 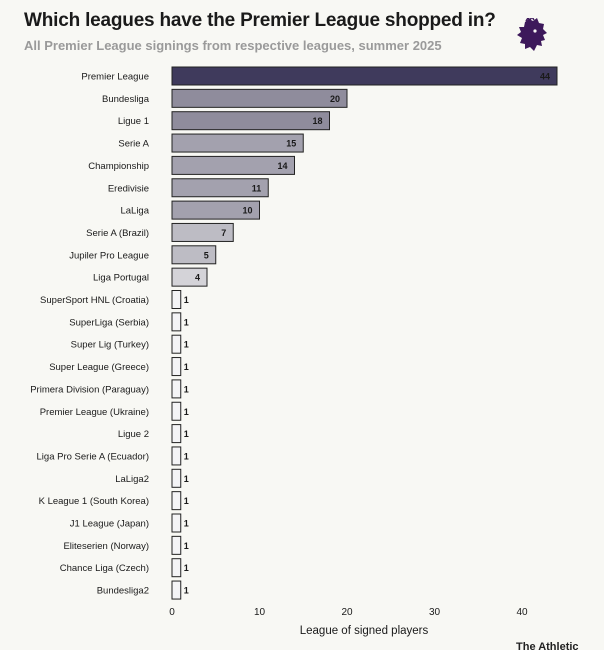 What do you see at coordinates (93, 456) in the screenshot?
I see `category-label: Liga Pro Serie A (Ecuador)` at bounding box center [93, 456].